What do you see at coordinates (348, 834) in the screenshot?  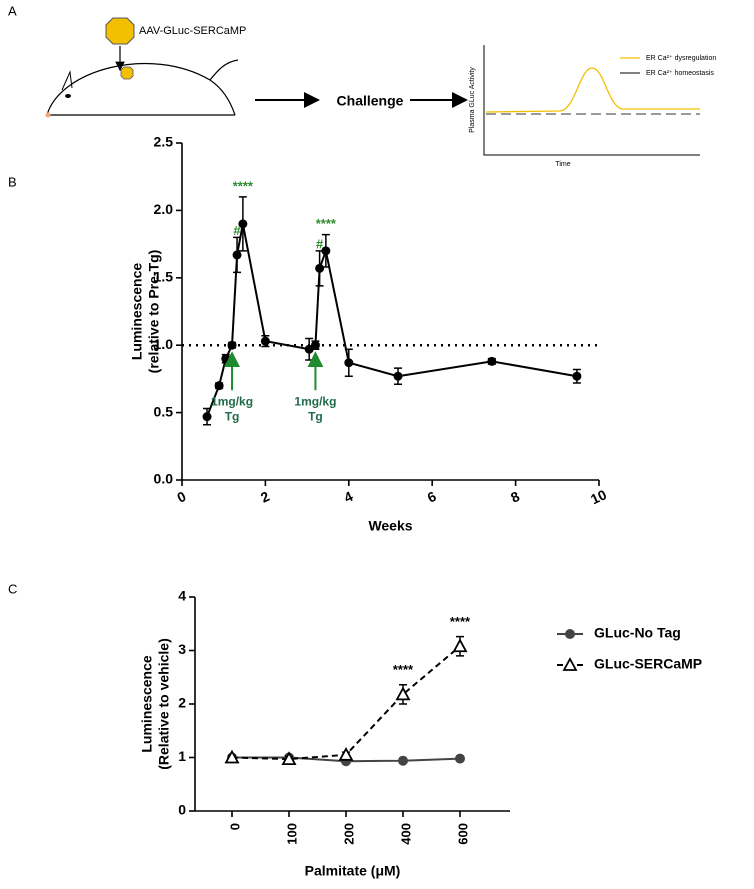 I see `x-tick-label: 200` at bounding box center [348, 834].